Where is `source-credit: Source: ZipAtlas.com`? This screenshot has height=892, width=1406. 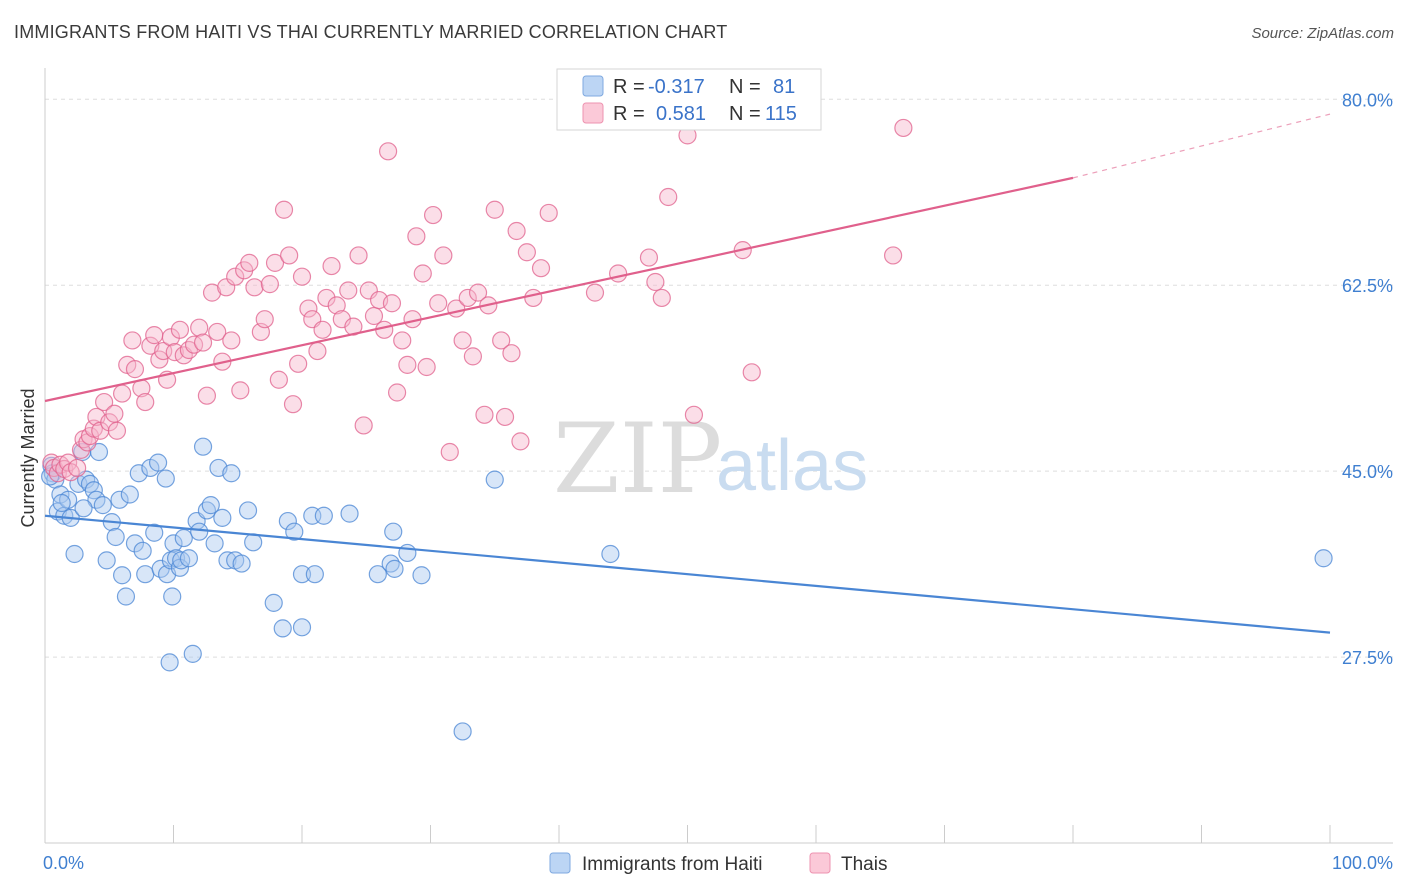
source-credit: Source: ZipAtlas.com is located at coordinates (1322, 33).